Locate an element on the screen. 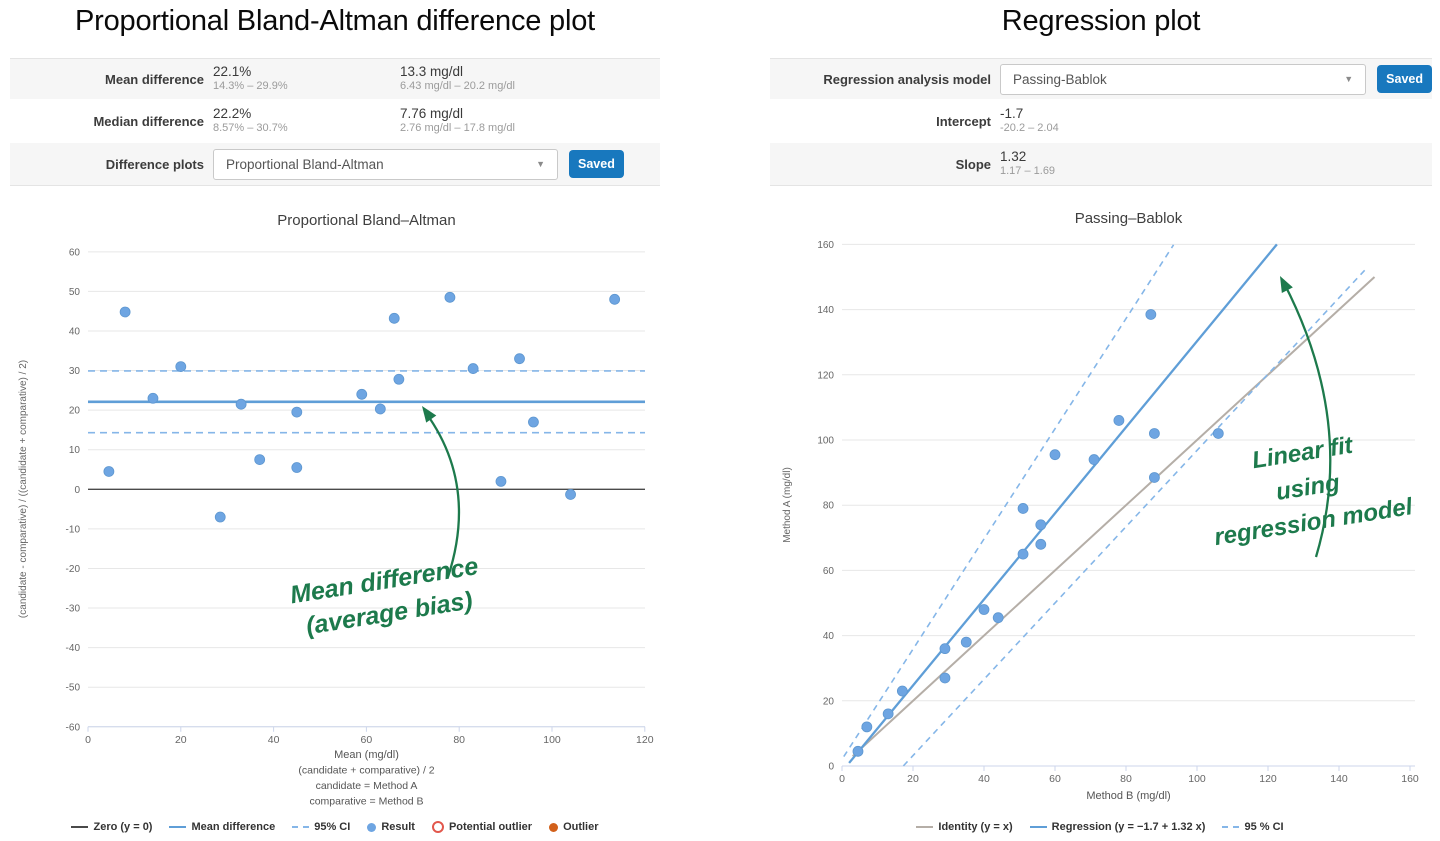 The height and width of the screenshot is (841, 1440). legend-item: 95% CI is located at coordinates (321, 827).